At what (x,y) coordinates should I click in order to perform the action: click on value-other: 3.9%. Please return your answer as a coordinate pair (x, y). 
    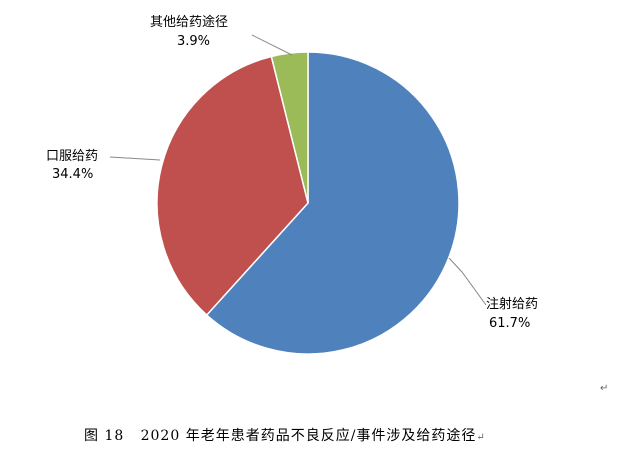
    Looking at the image, I should click on (193, 41).